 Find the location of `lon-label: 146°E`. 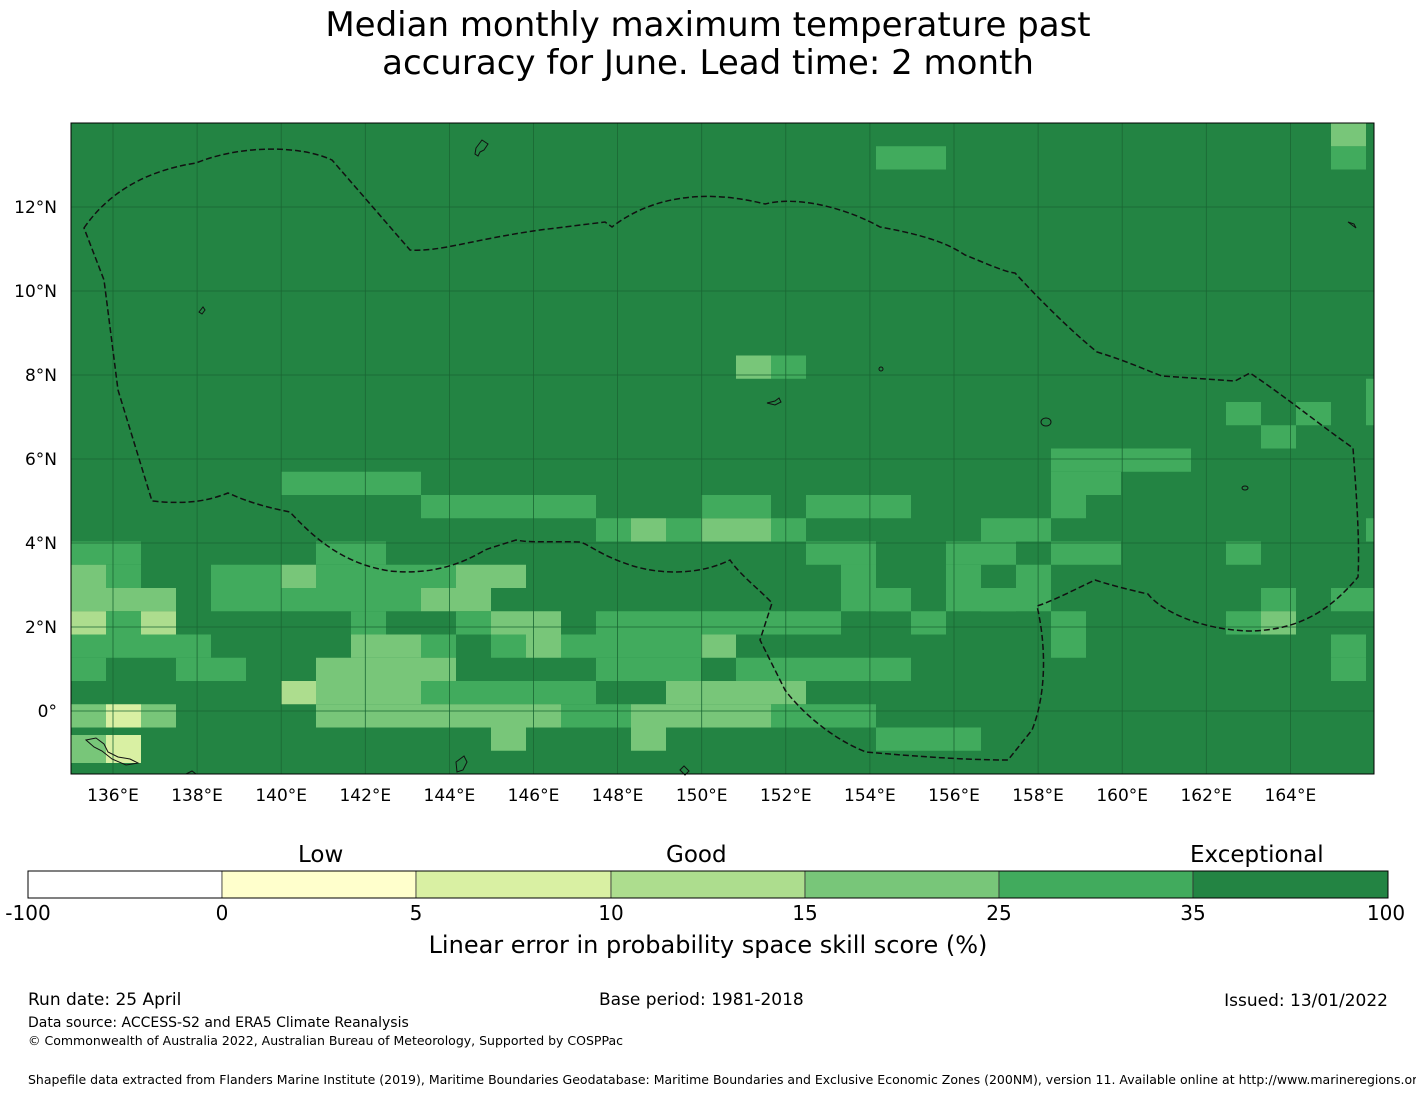

lon-label: 146°E is located at coordinates (534, 796).